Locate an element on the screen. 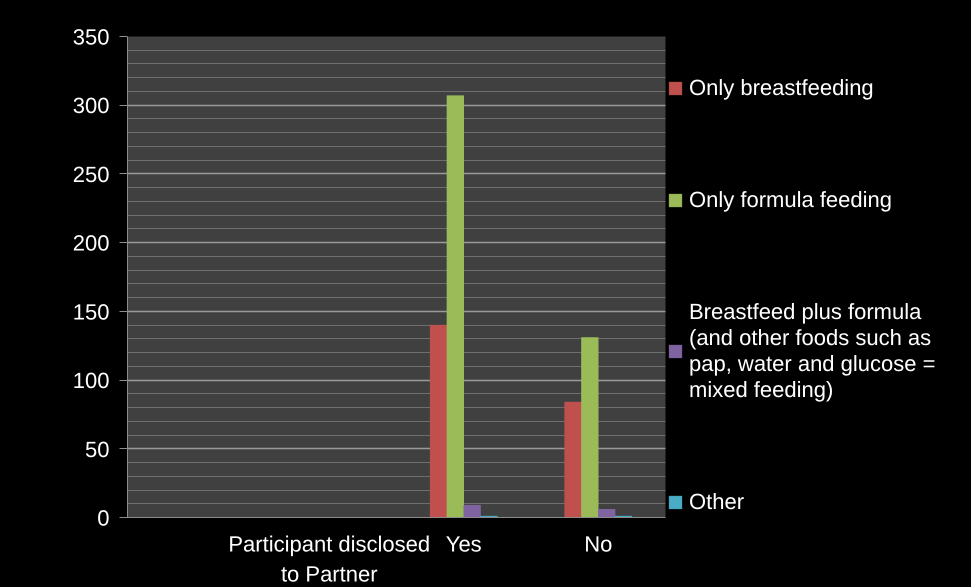  y-tick-label: 0 is located at coordinates (103, 518).